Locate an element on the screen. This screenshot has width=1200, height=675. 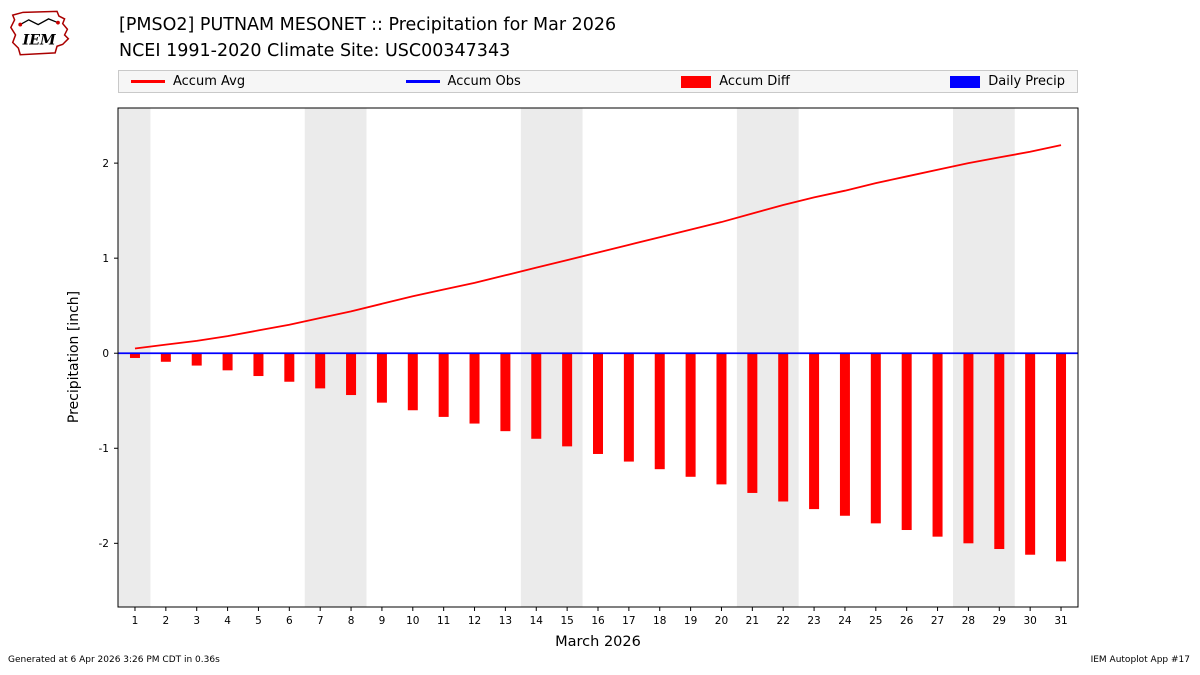
app-credit: IEM Autoplot App #17 is located at coordinates (1140, 660).